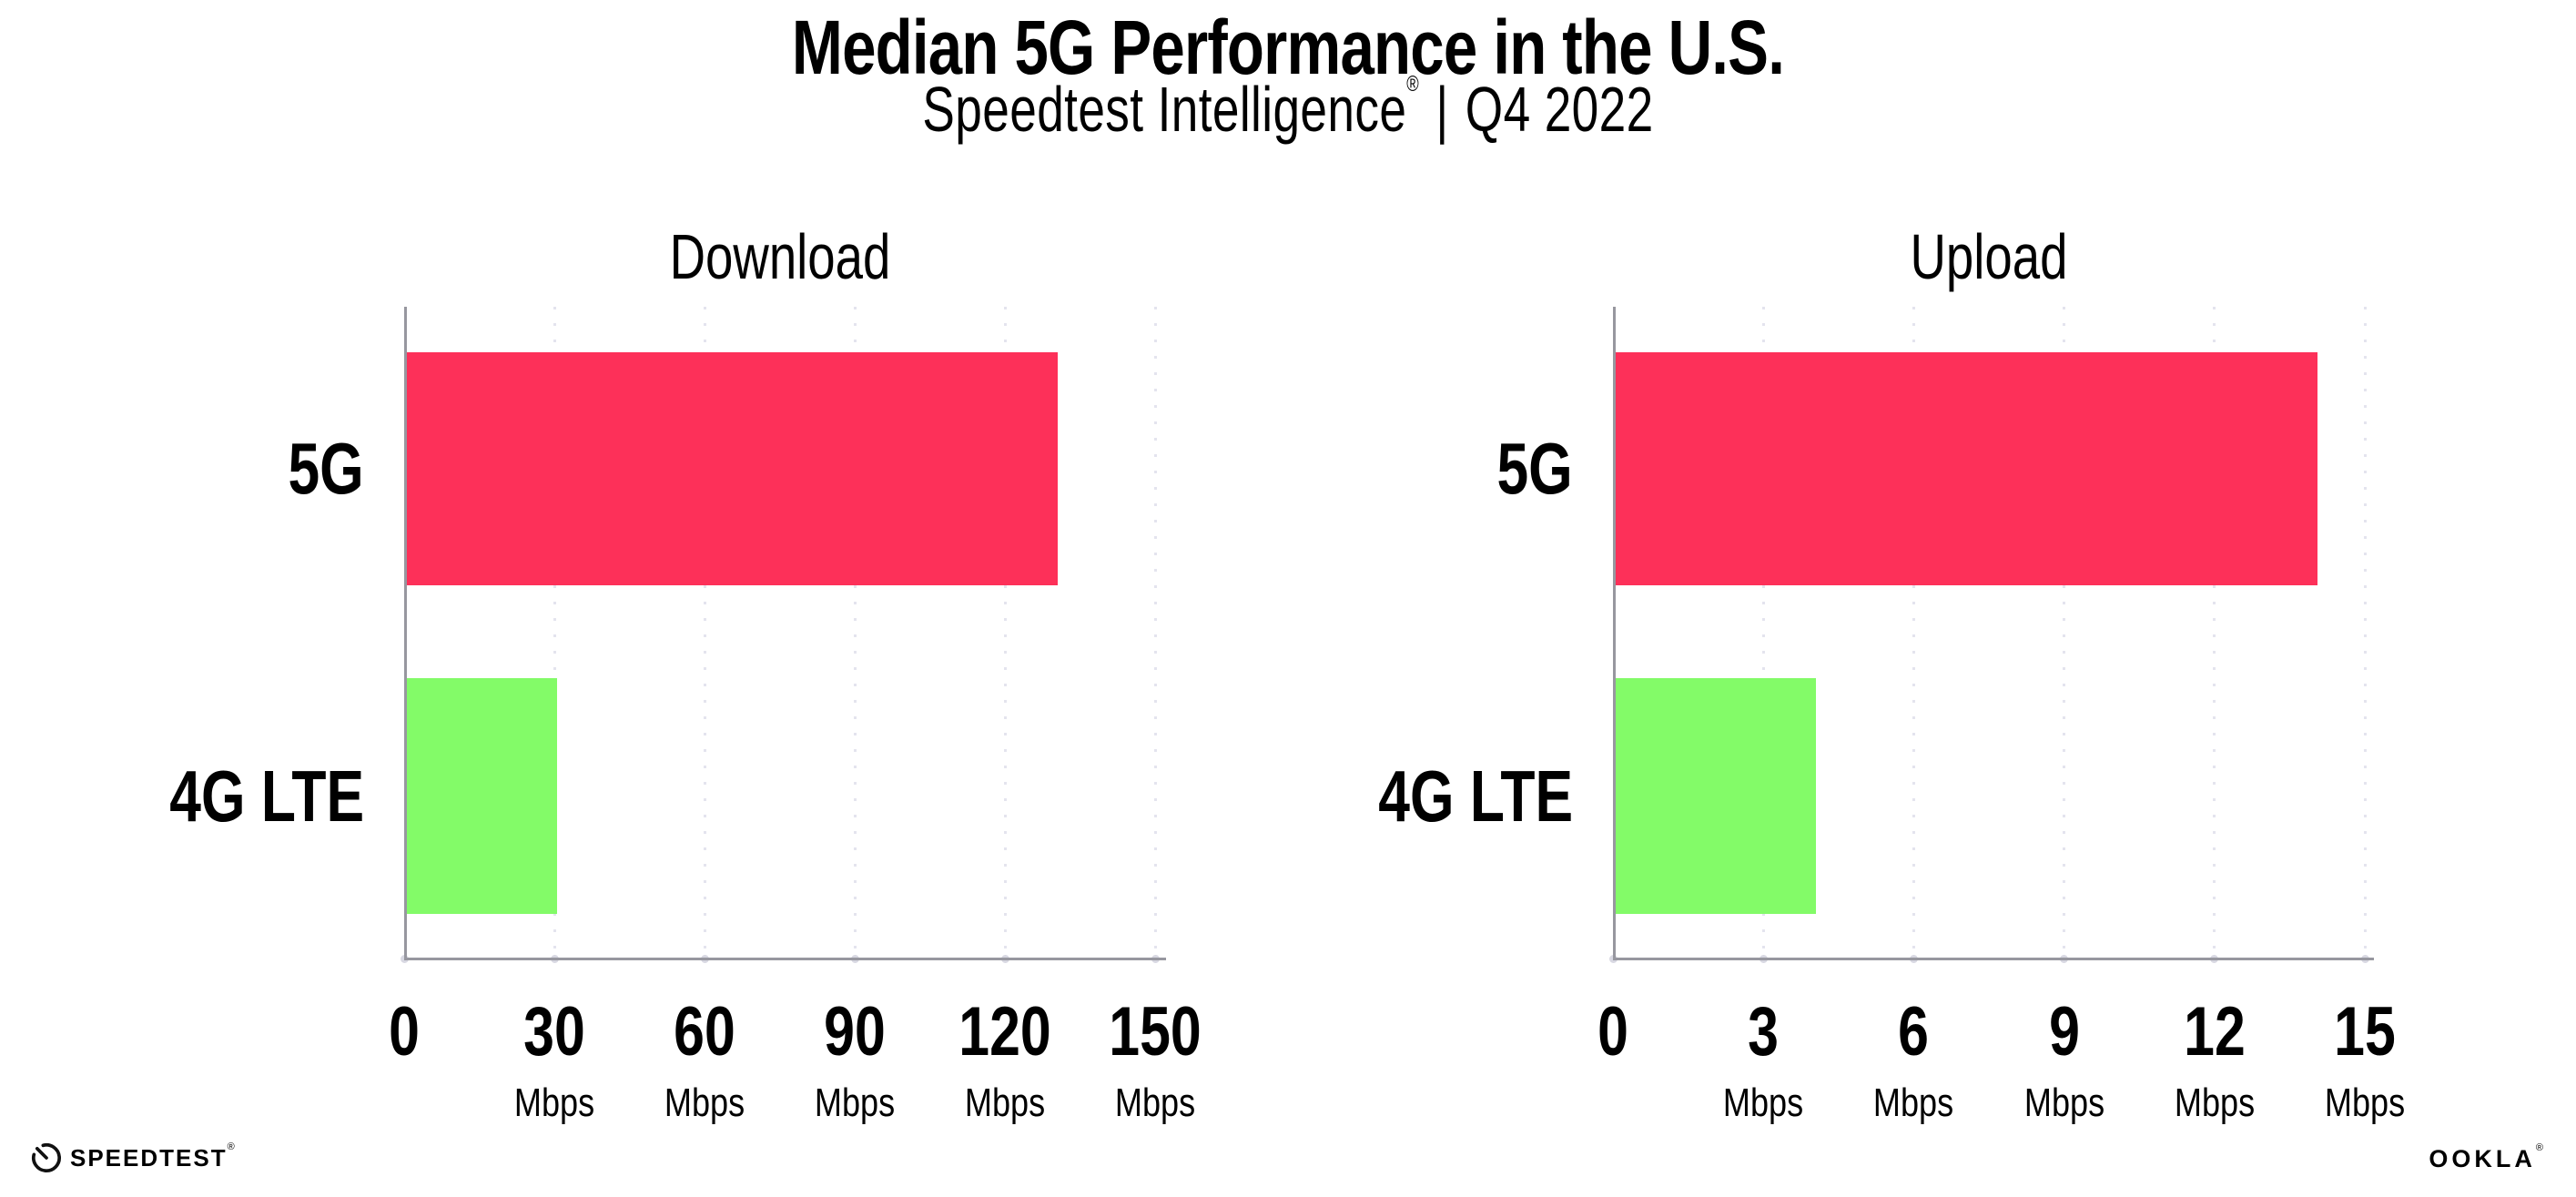 The image size is (2576, 1197). I want to click on subtitle-period: Q4 2022, so click(1559, 109).